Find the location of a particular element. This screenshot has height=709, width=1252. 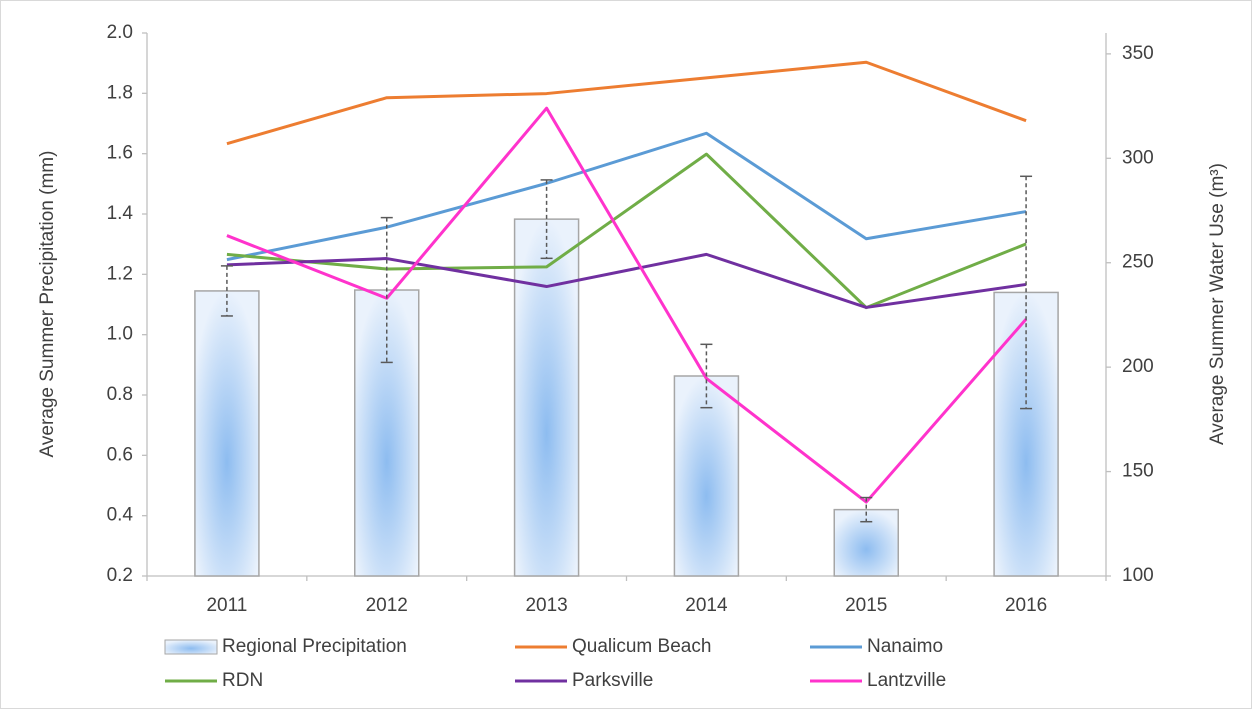

y2-tick-label: 250 is located at coordinates (1138, 262).